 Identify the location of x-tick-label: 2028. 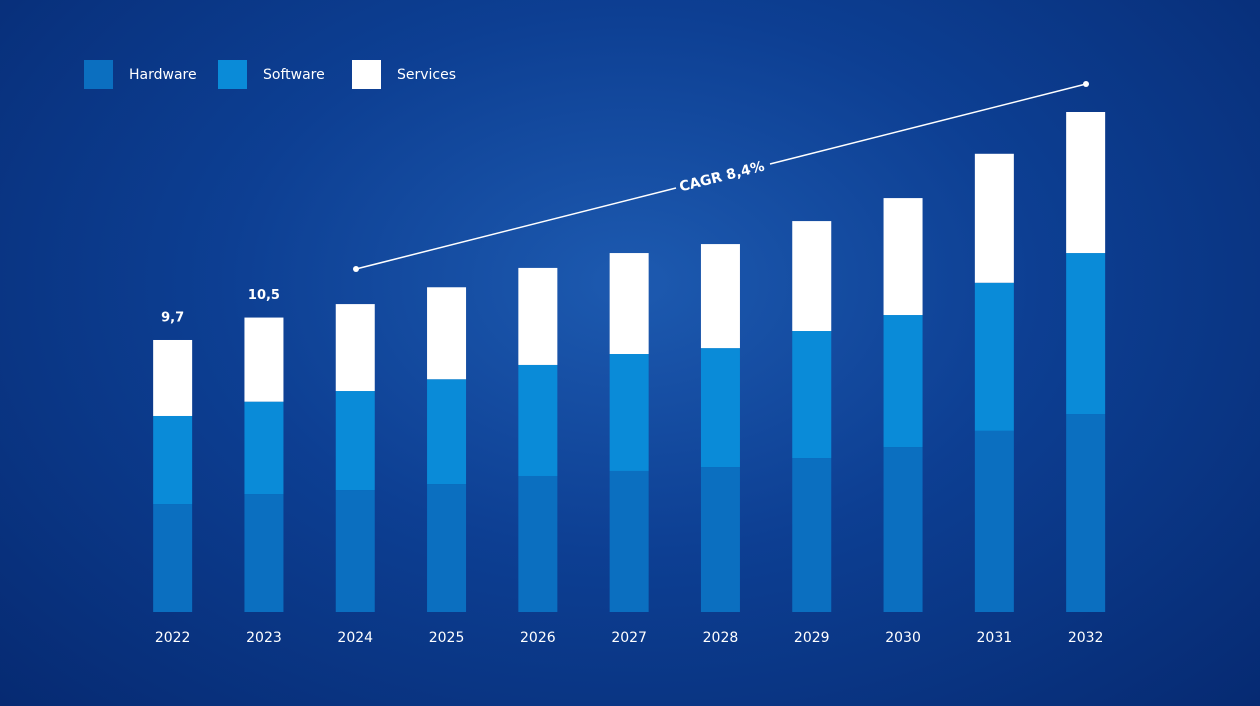
(721, 638).